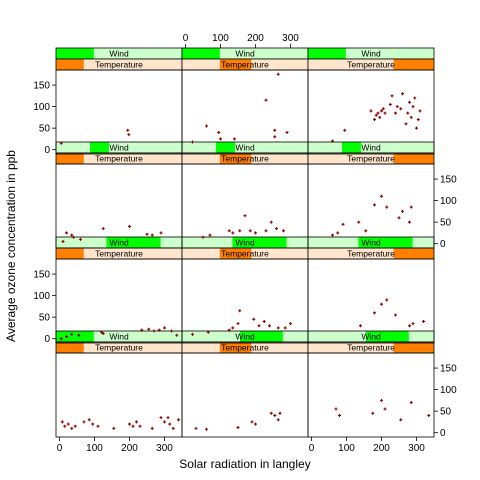  I want to click on panel-border, so click(371, 112).